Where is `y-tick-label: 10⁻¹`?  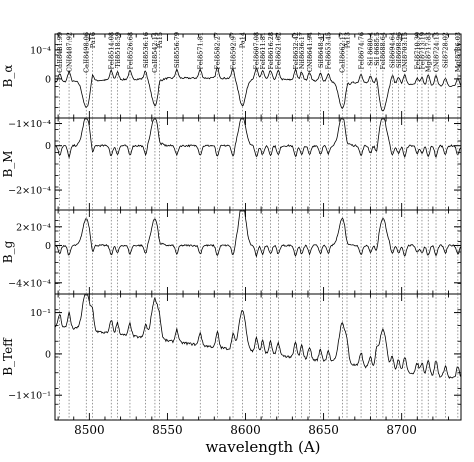 y-tick-label: 10⁻¹ is located at coordinates (40, 313).